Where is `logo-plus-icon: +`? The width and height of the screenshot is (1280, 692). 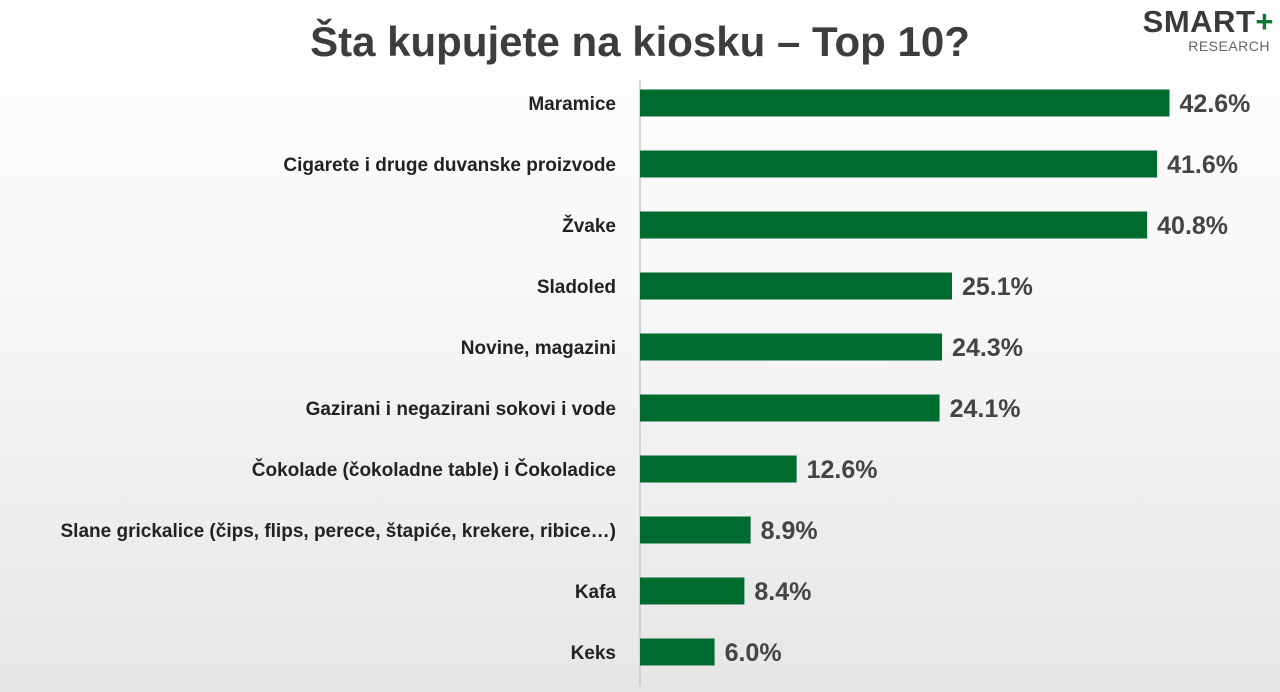
logo-plus-icon: + is located at coordinates (1264, 21).